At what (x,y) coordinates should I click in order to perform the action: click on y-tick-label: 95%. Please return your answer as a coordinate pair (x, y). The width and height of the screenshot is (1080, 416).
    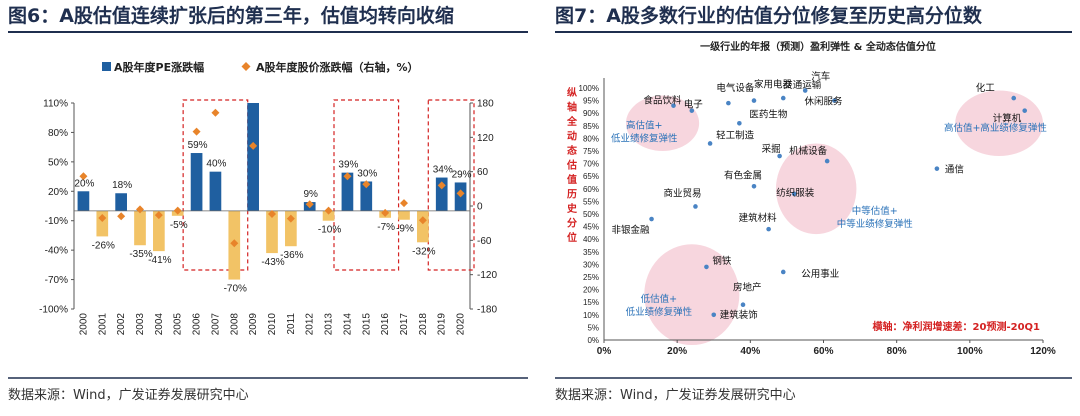
    Looking at the image, I should click on (591, 101).